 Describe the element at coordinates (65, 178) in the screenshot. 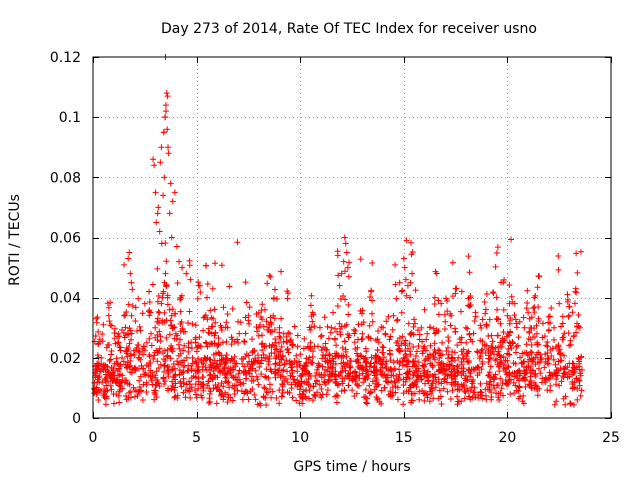

I see `y-tick-label: 0.08` at that location.